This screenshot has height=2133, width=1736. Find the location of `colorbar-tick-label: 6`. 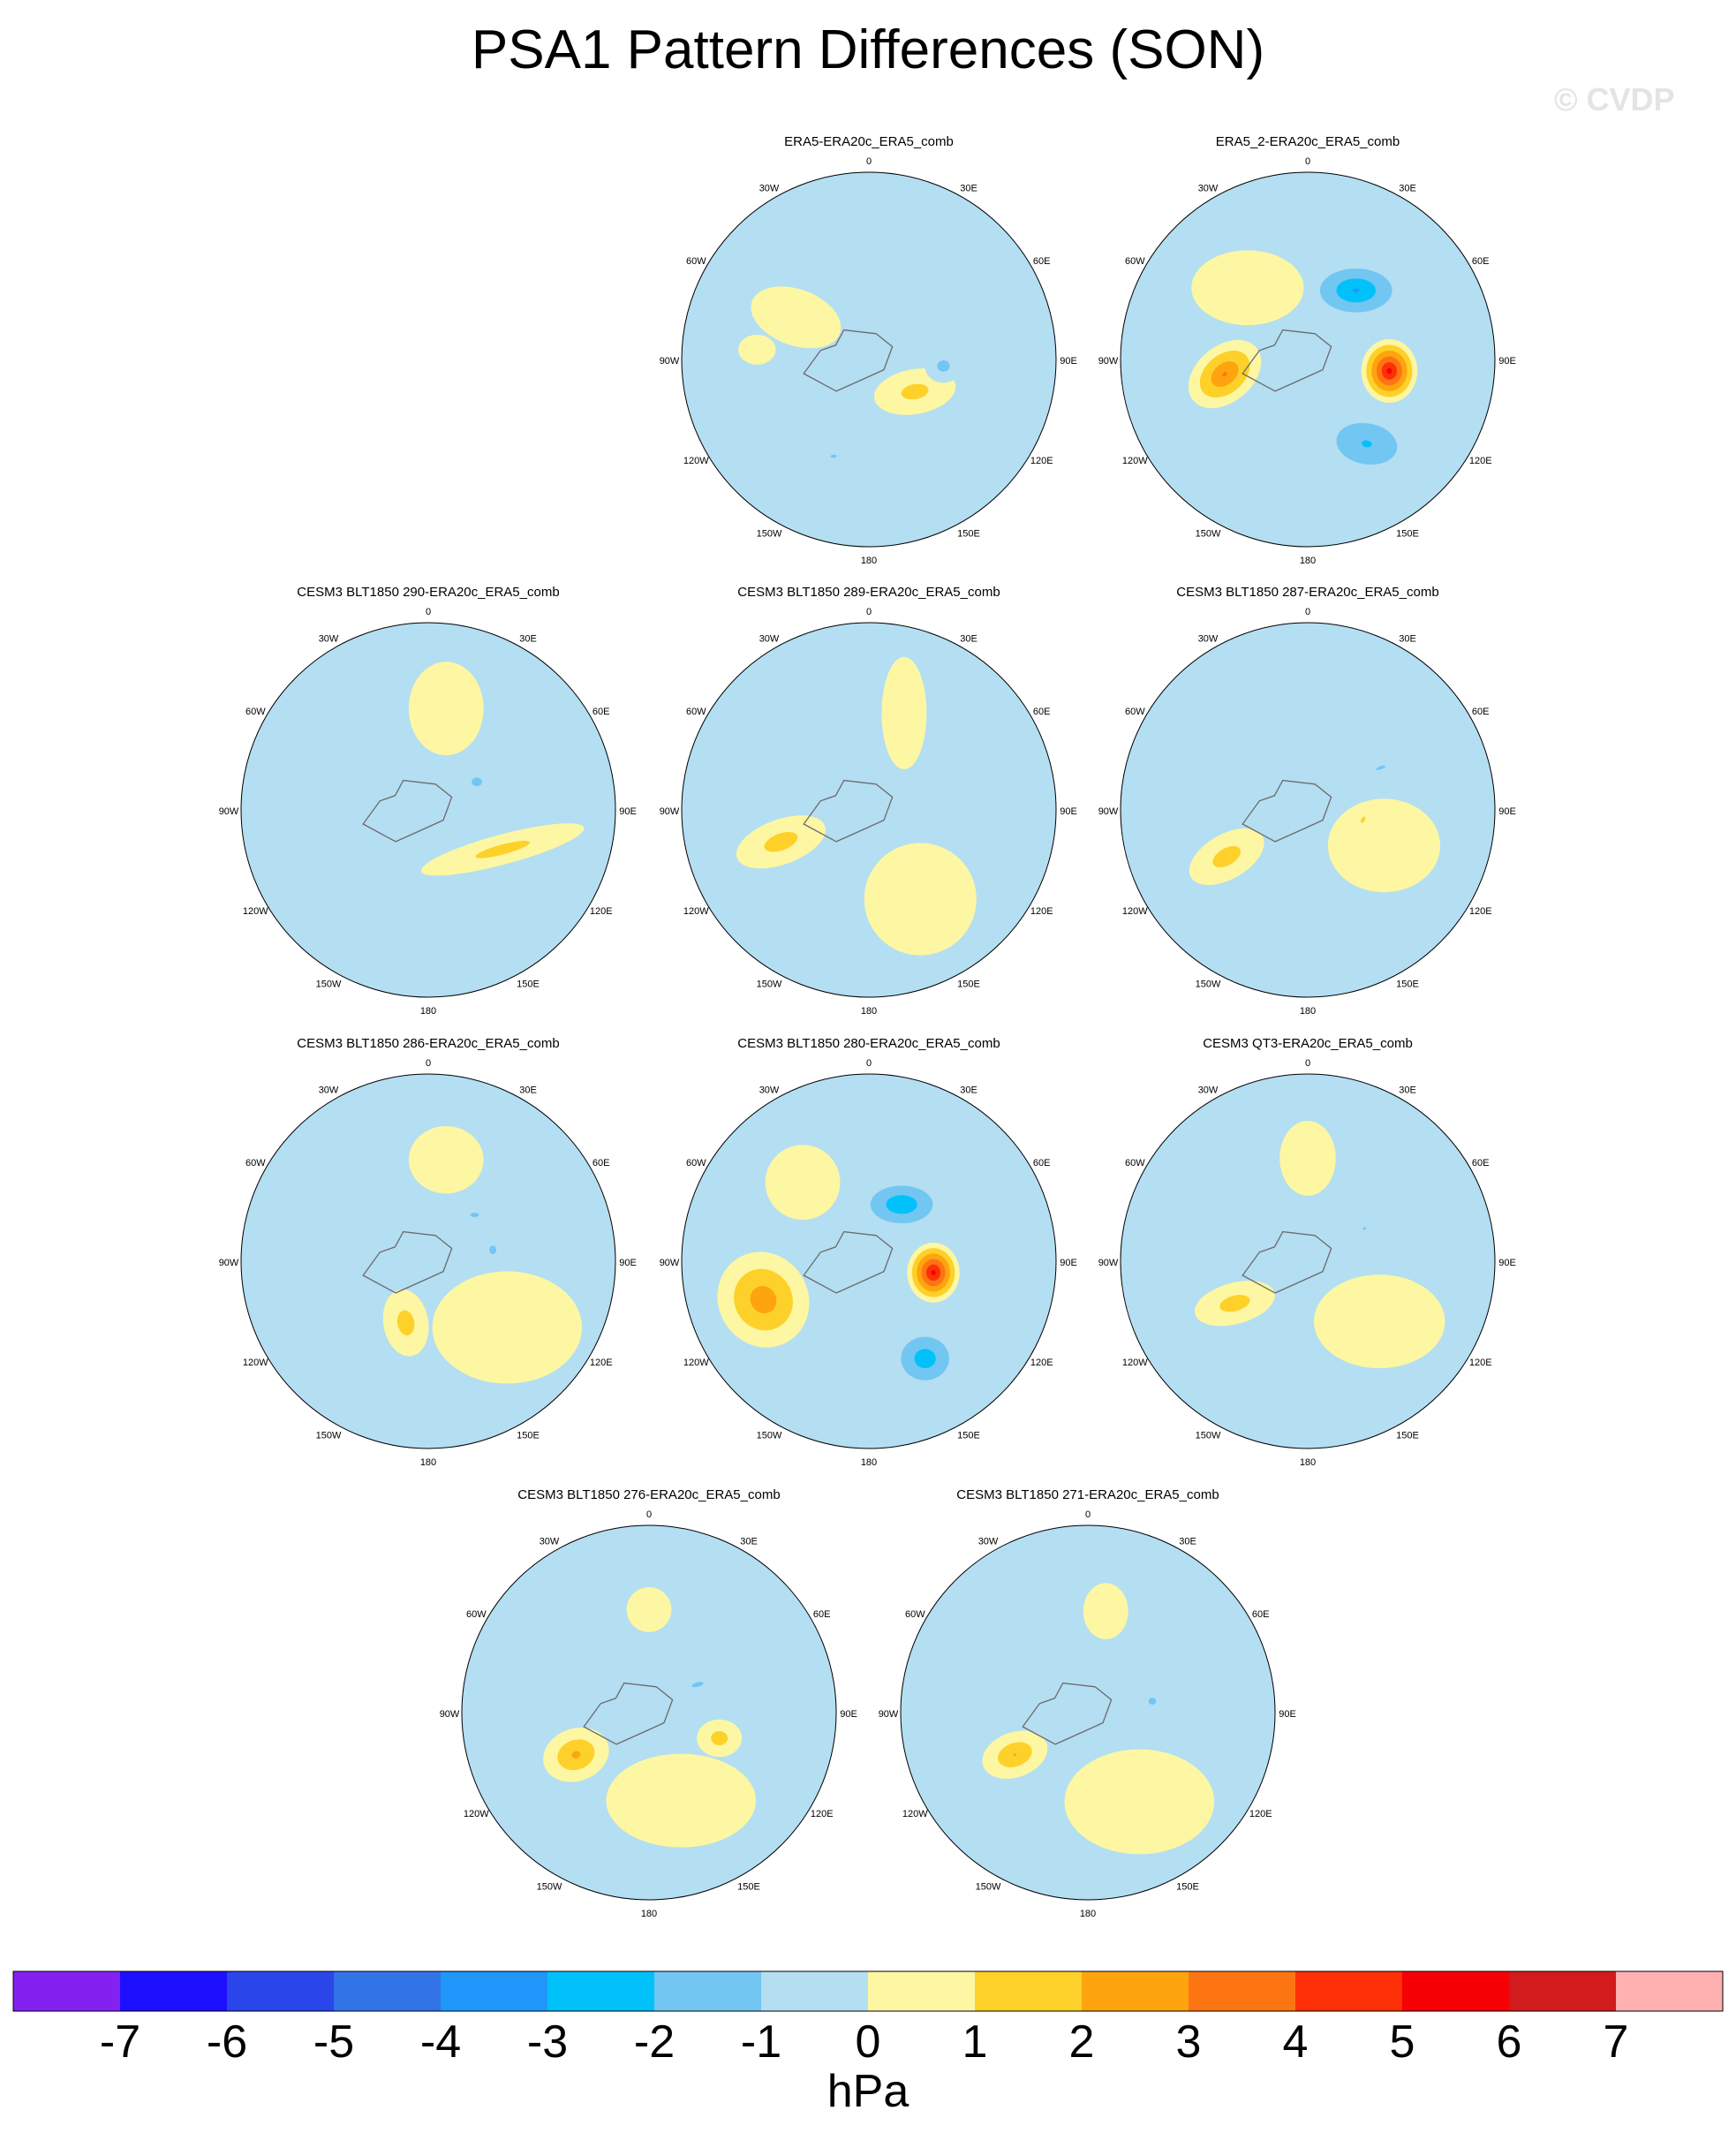

colorbar-tick-label: 6 is located at coordinates (1510, 2042).